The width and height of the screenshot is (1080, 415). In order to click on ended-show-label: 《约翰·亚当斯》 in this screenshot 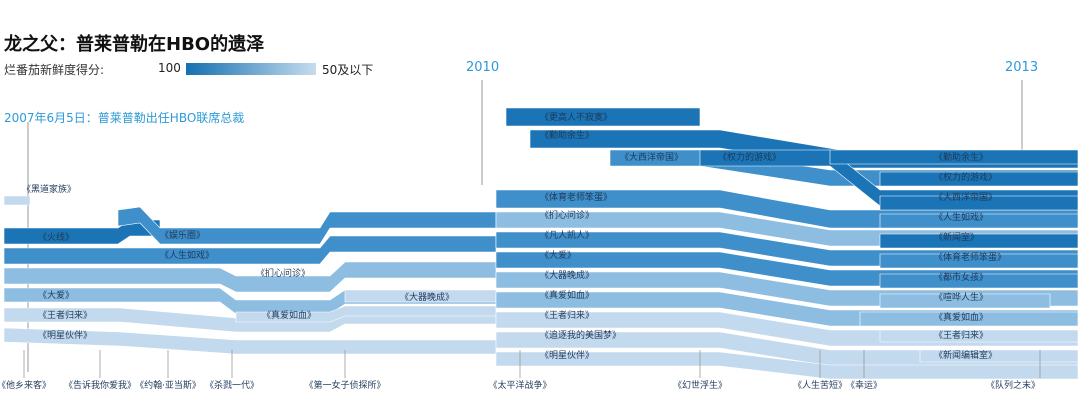, I will do `click(168, 385)`.